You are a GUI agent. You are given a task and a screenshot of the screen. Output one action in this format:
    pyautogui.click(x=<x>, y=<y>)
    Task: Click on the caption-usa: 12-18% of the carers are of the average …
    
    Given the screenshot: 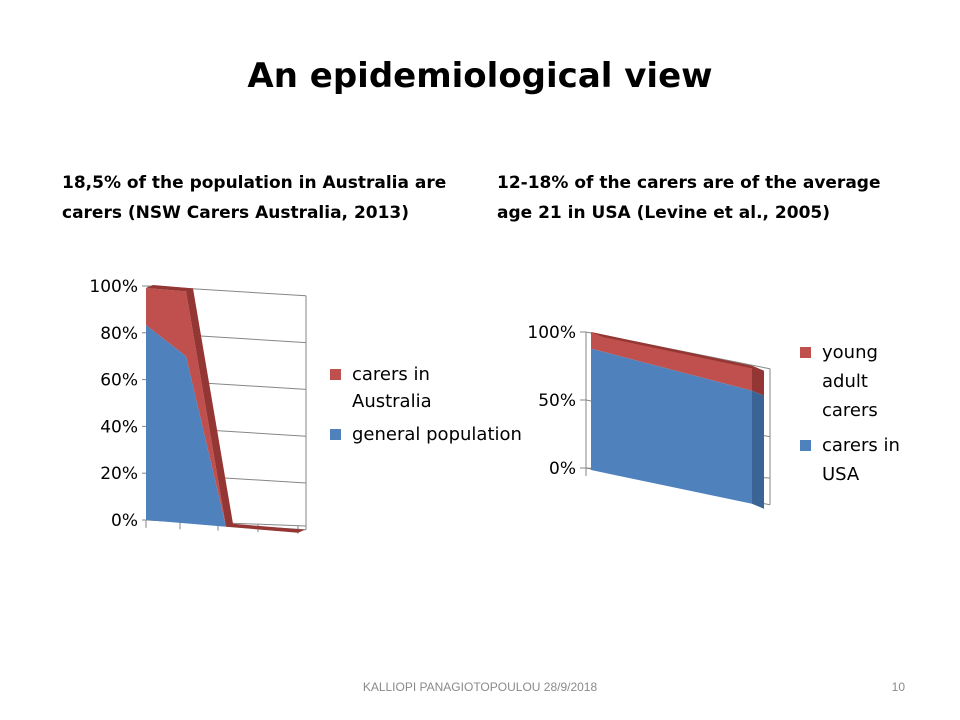 What is the action you would take?
    pyautogui.click(x=689, y=198)
    